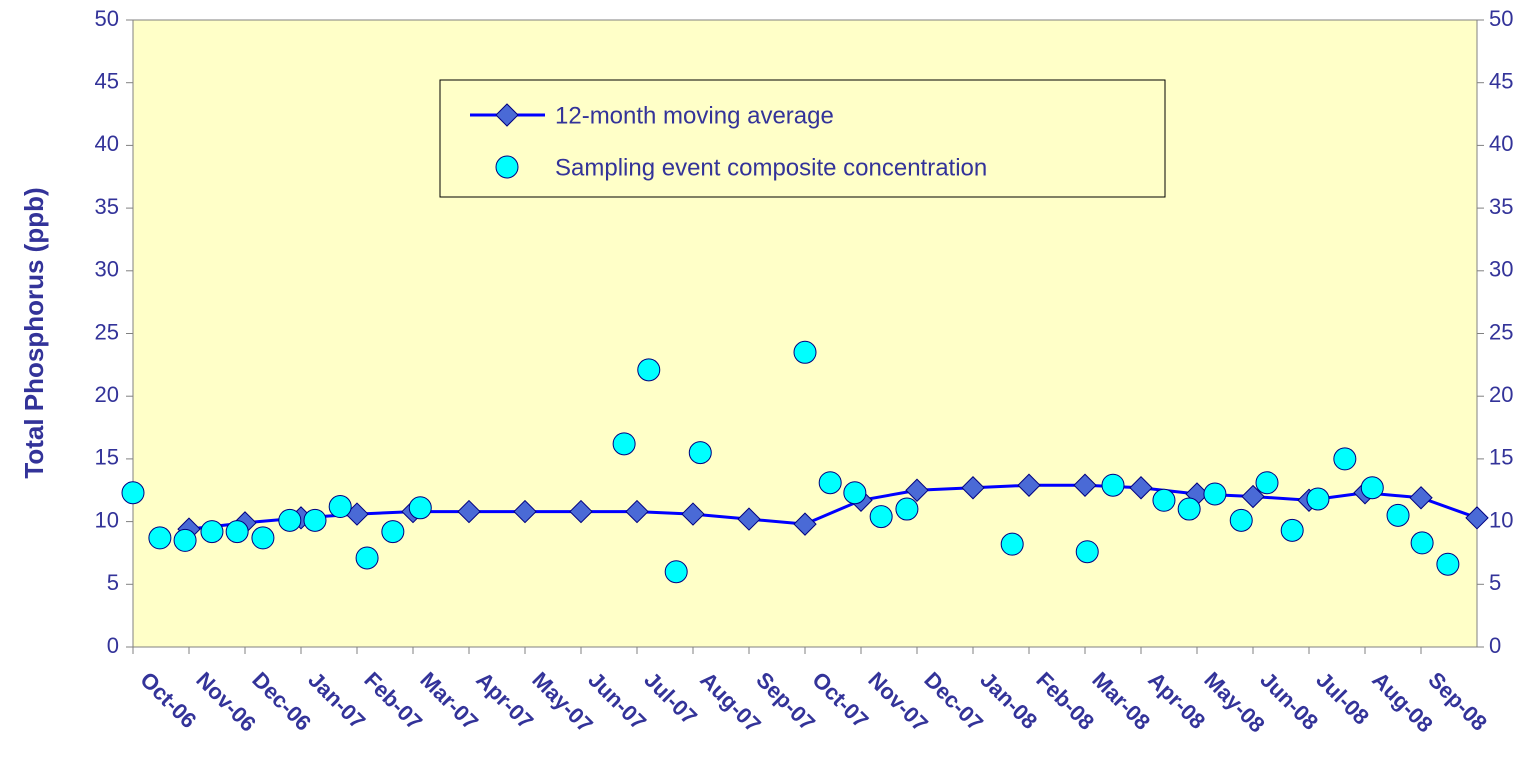 The image size is (1534, 778). I want to click on x-tick-label: Sep-07, so click(785, 701).